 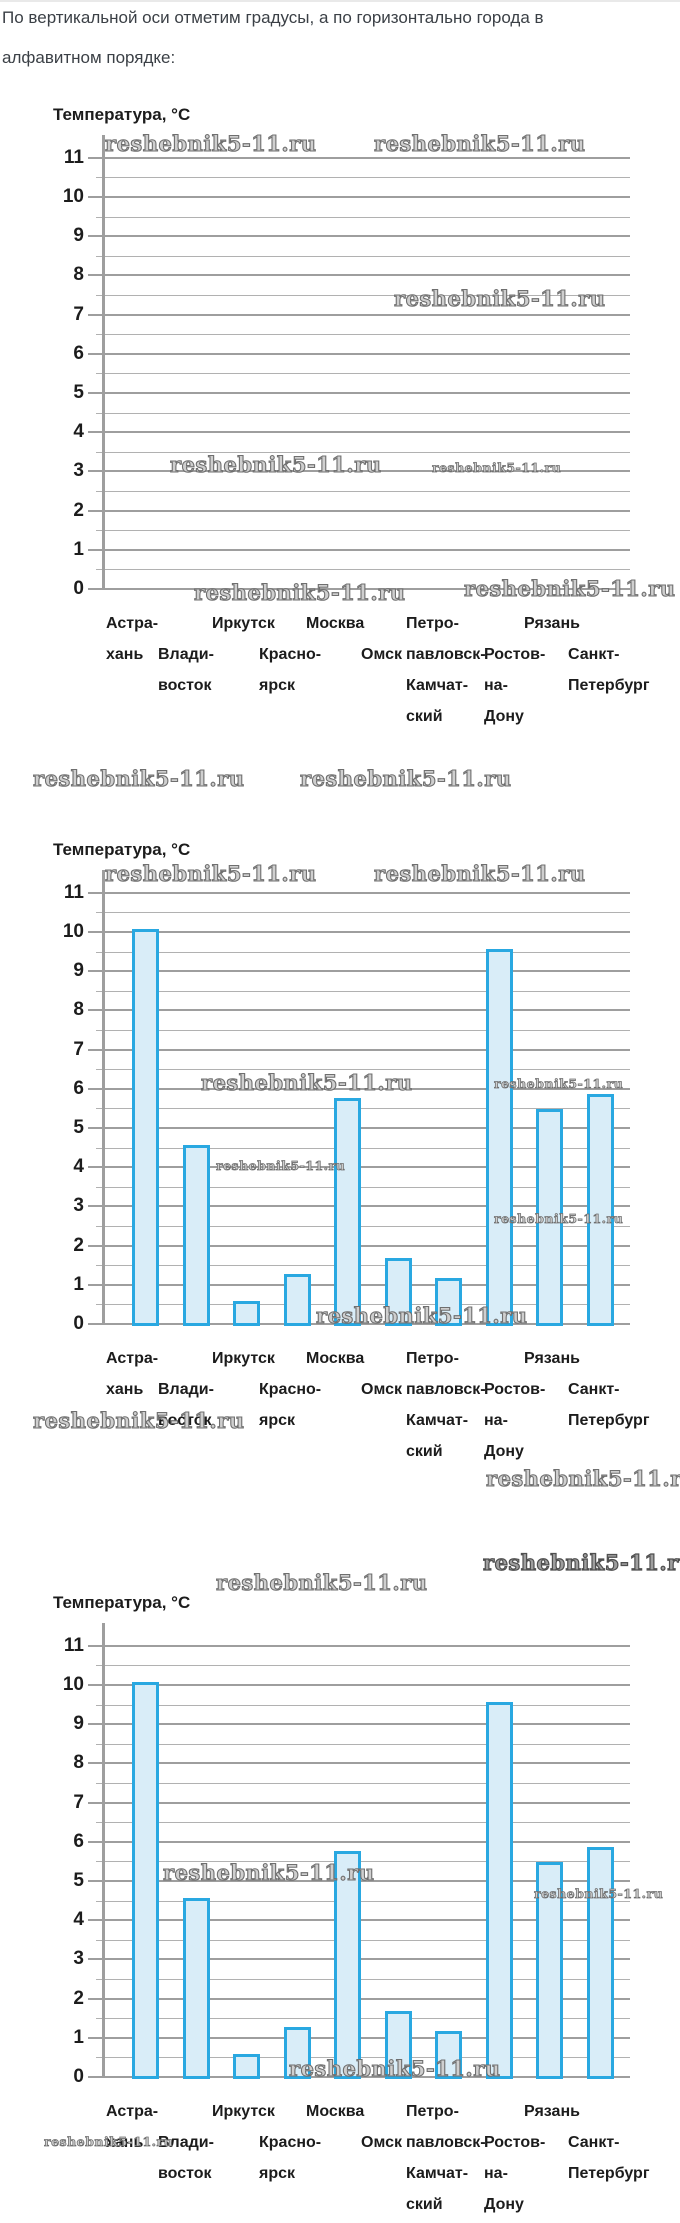 What do you see at coordinates (78, 1841) in the screenshot?
I see `y-tick-label: 6` at bounding box center [78, 1841].